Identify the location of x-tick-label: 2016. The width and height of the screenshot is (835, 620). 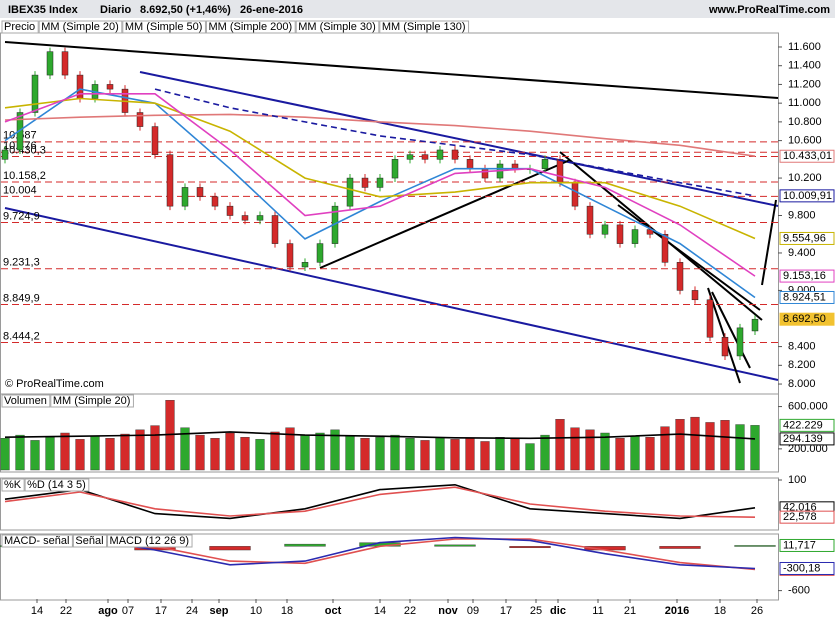
(677, 611).